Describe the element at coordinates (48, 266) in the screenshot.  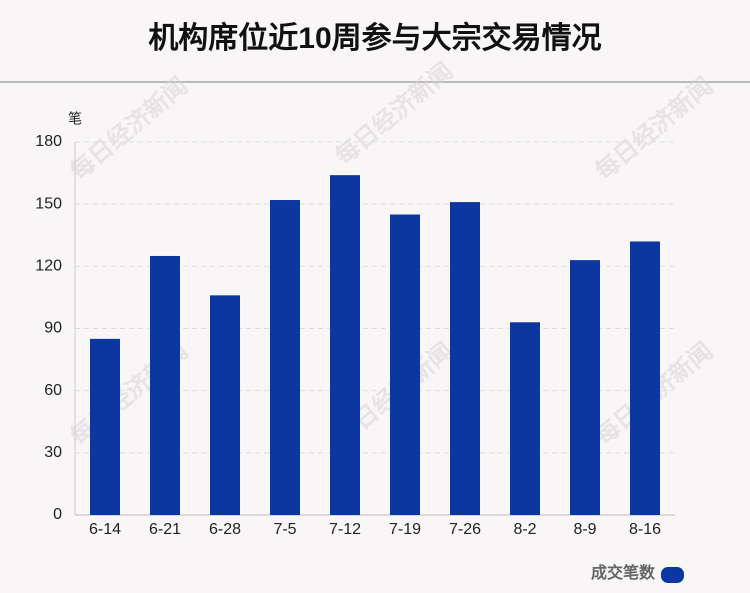
I see `y-tick-label: 120` at that location.